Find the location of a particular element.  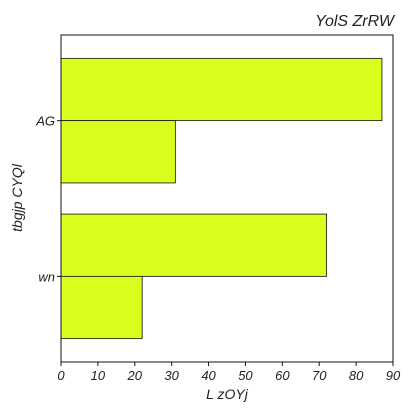

x-tick-label: 10 is located at coordinates (98, 375).